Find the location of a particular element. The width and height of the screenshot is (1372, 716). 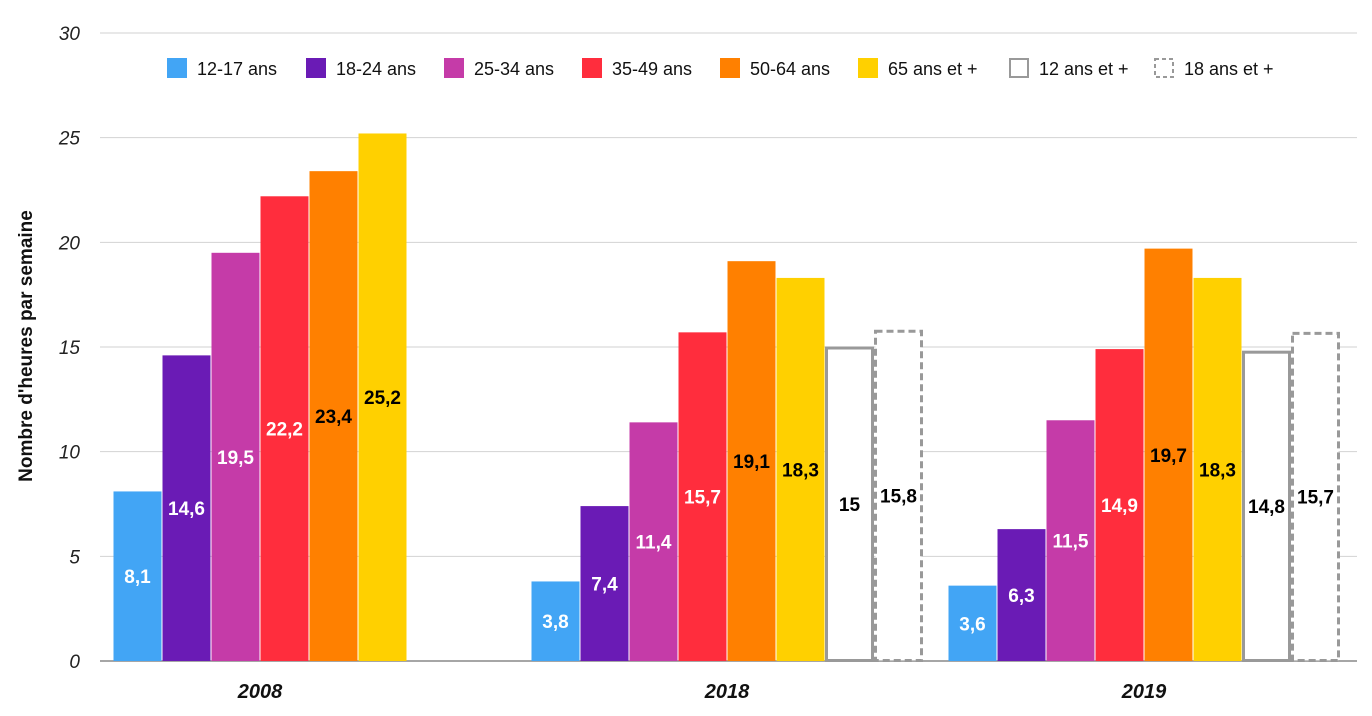

x-category-label: 2008 is located at coordinates (260, 692).